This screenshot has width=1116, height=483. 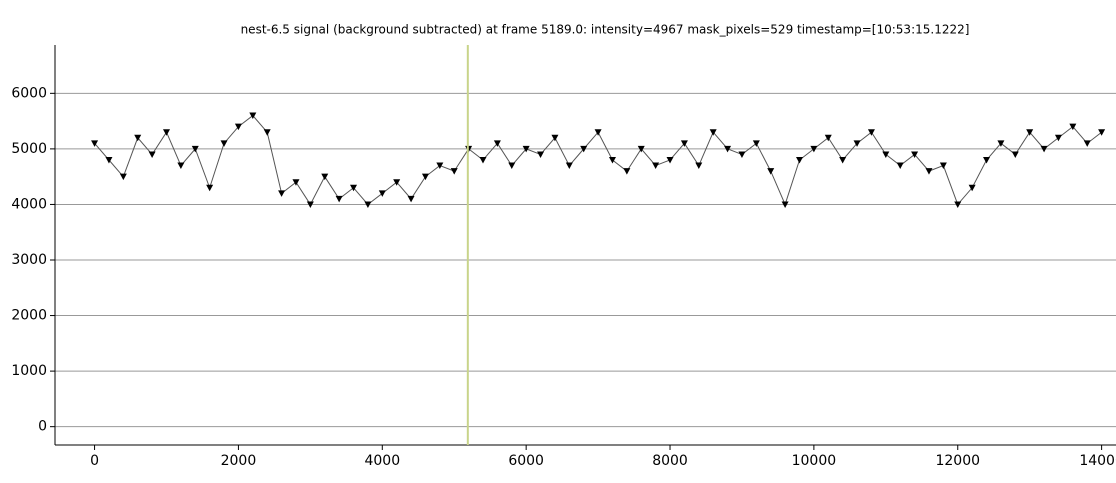 I want to click on x-tick-label: 14000, so click(x=1097, y=461).